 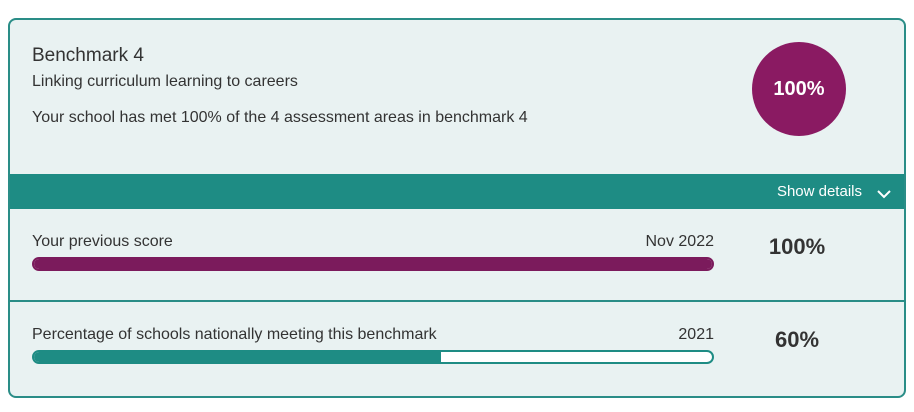 What do you see at coordinates (165, 81) in the screenshot?
I see `subtitle: Linking curriculum learning to careers` at bounding box center [165, 81].